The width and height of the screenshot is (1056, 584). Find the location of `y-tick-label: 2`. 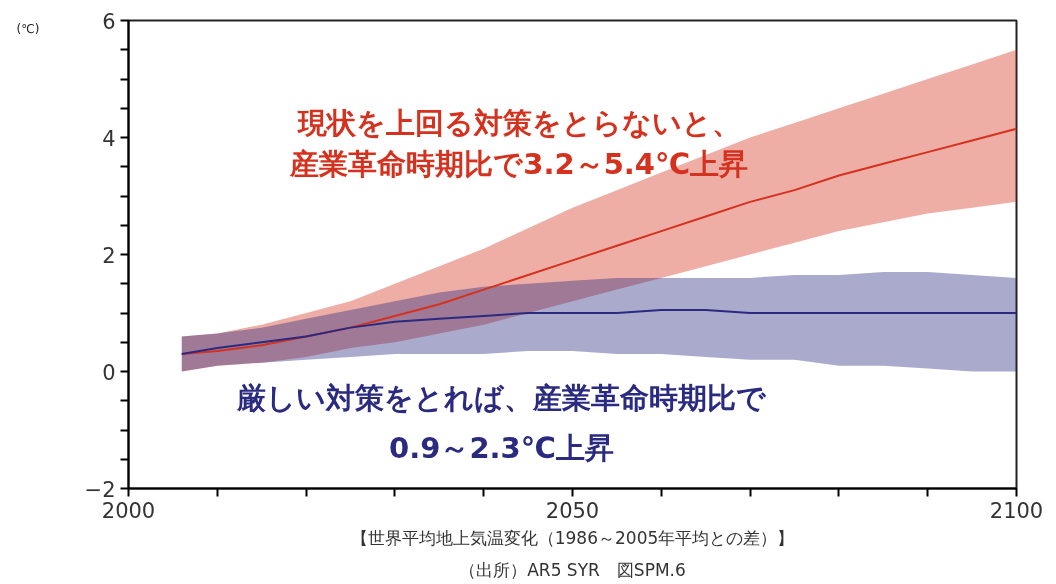

y-tick-label: 2 is located at coordinates (109, 255).